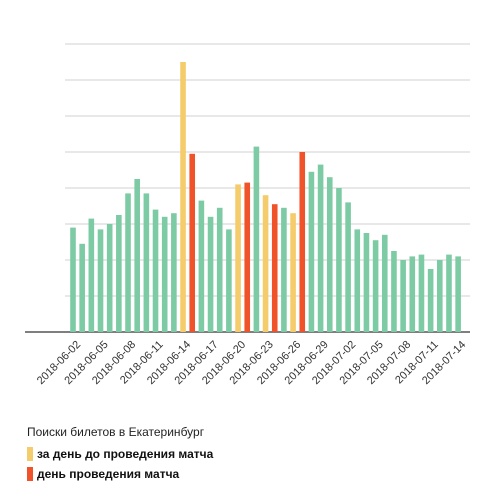 This screenshot has height=500, width=500. I want to click on legend-label: за день до проведения матча, so click(125, 454).